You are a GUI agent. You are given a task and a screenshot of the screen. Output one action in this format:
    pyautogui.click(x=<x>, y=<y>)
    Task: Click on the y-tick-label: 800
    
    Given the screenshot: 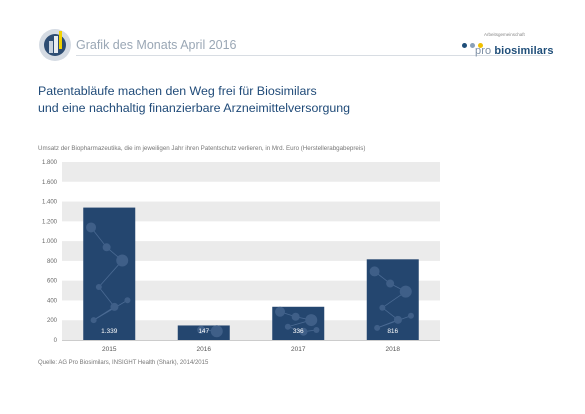 What is the action you would take?
    pyautogui.click(x=52, y=262)
    